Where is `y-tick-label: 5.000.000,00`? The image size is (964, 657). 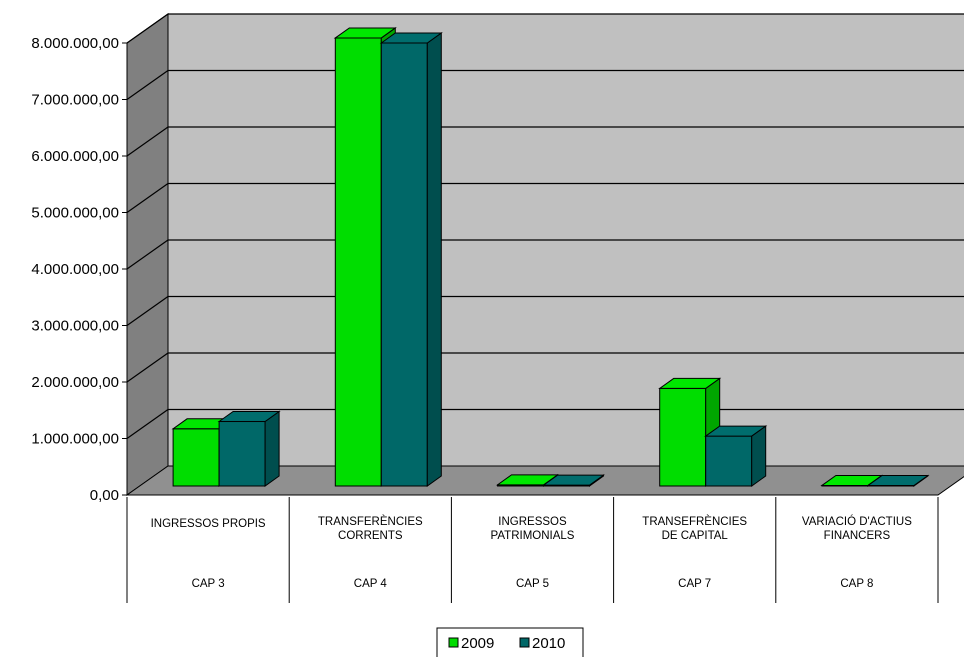
y-tick-label: 5.000.000,00 is located at coordinates (75, 213).